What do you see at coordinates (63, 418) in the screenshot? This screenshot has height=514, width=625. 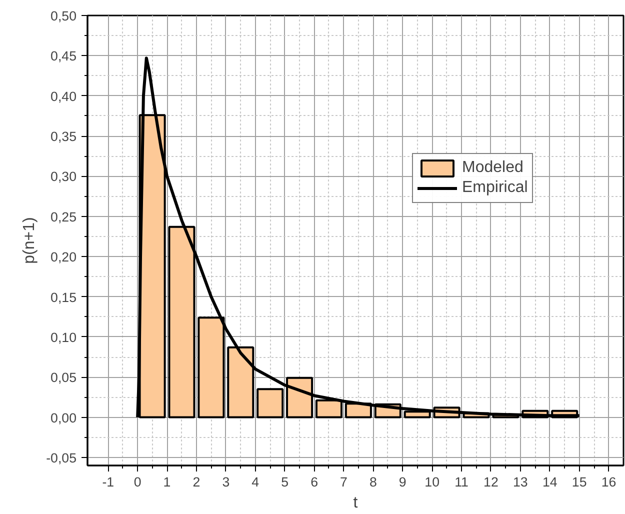 I see `y-tick-label: 0,00` at bounding box center [63, 418].